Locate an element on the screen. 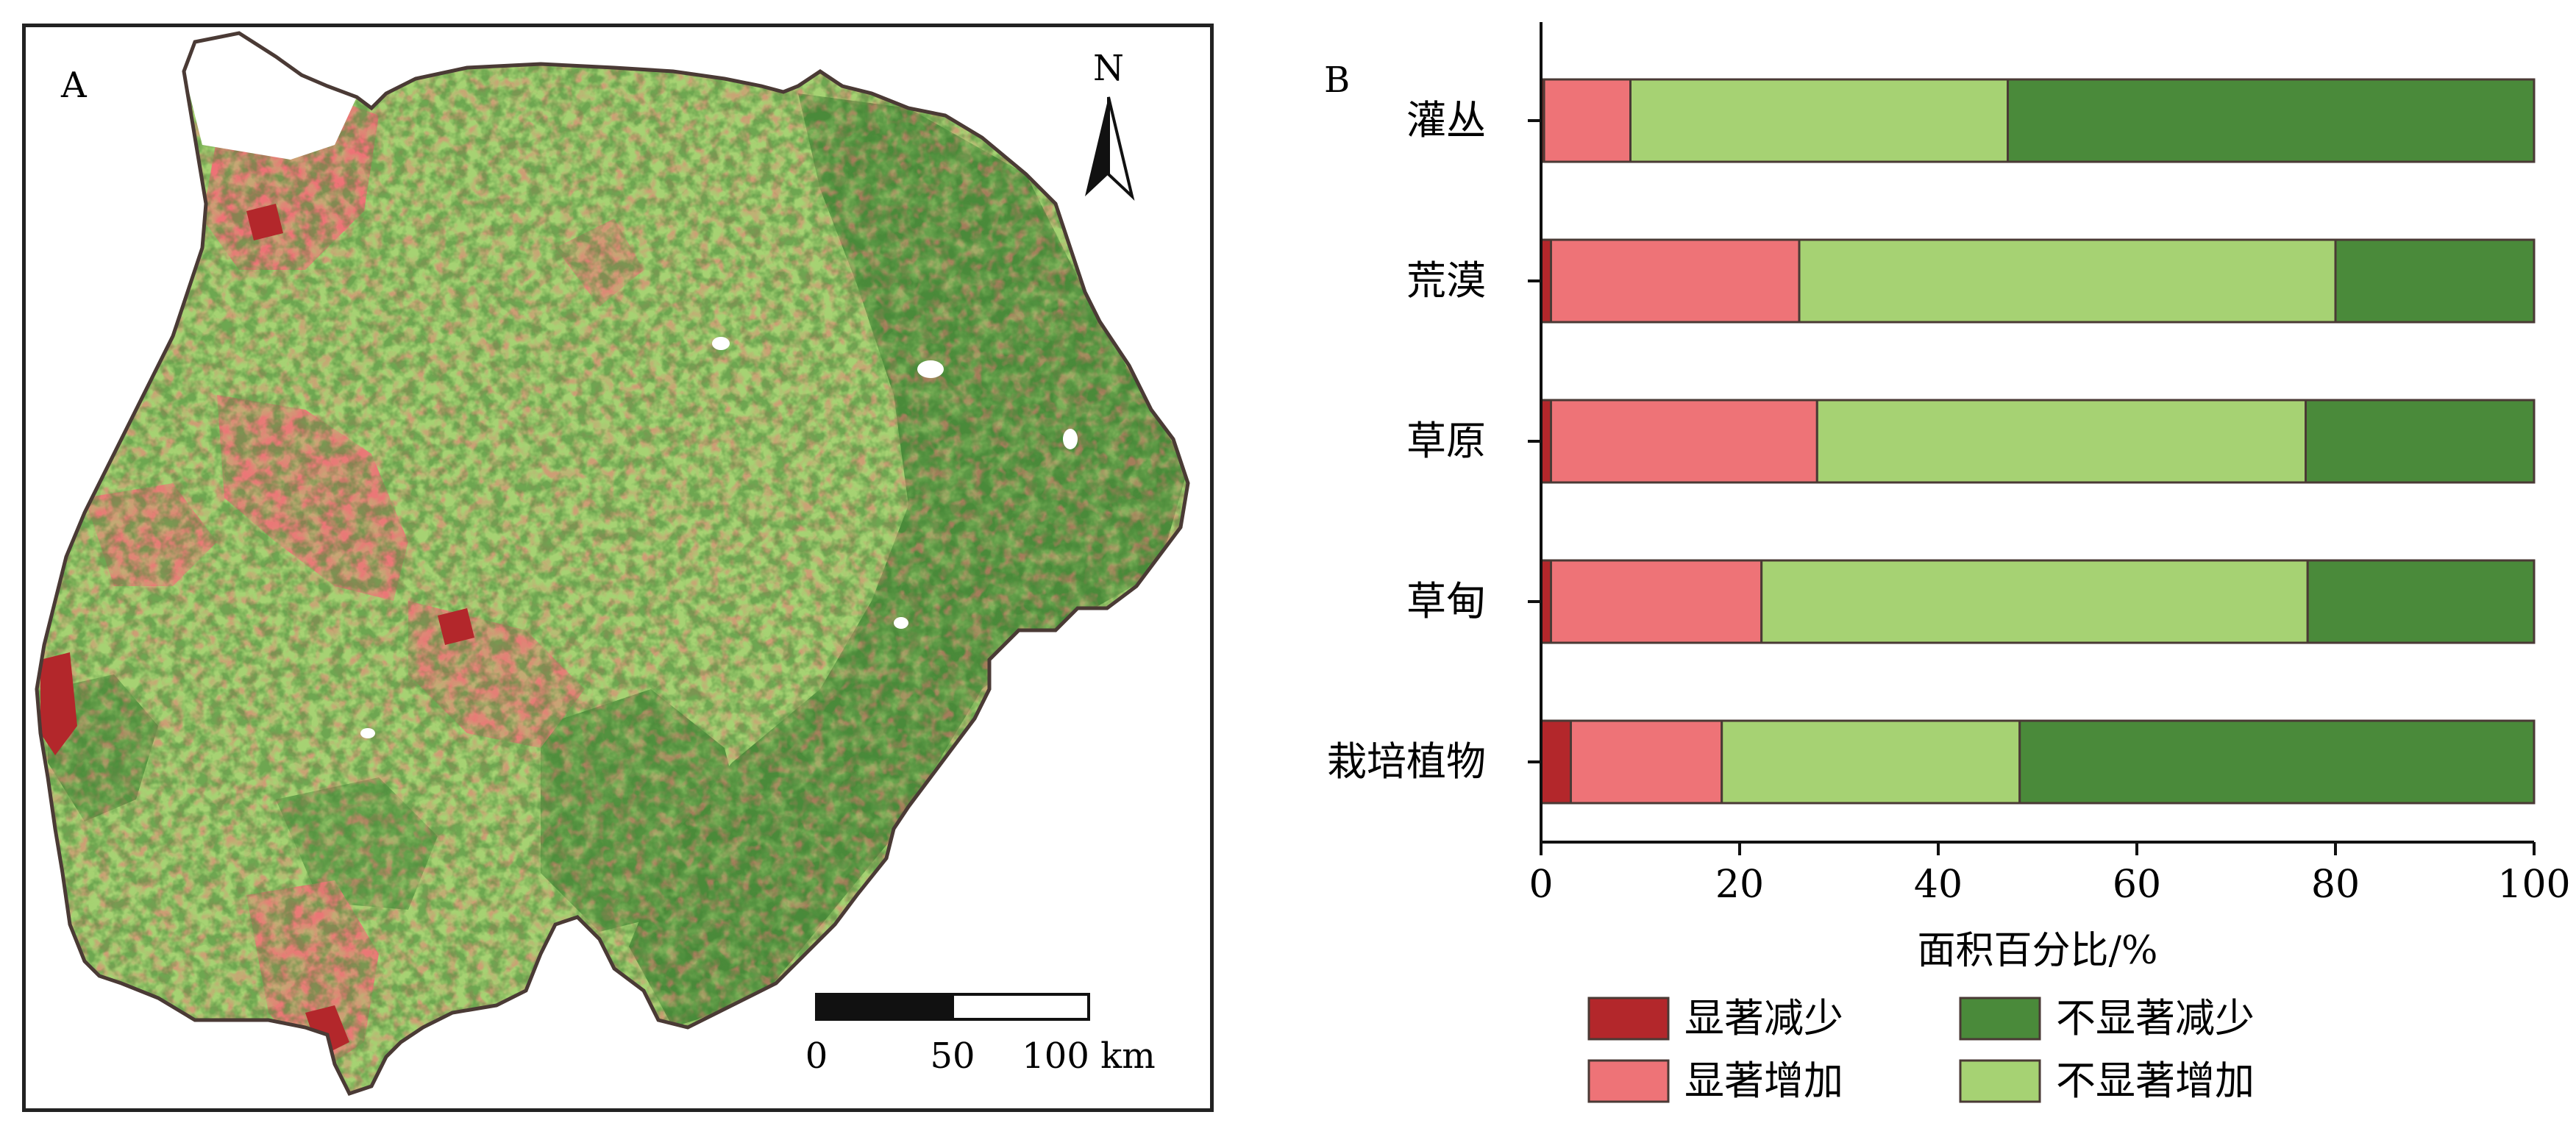 This screenshot has height=1137, width=2576. scale-tick-100: 100 km is located at coordinates (1088, 1057).